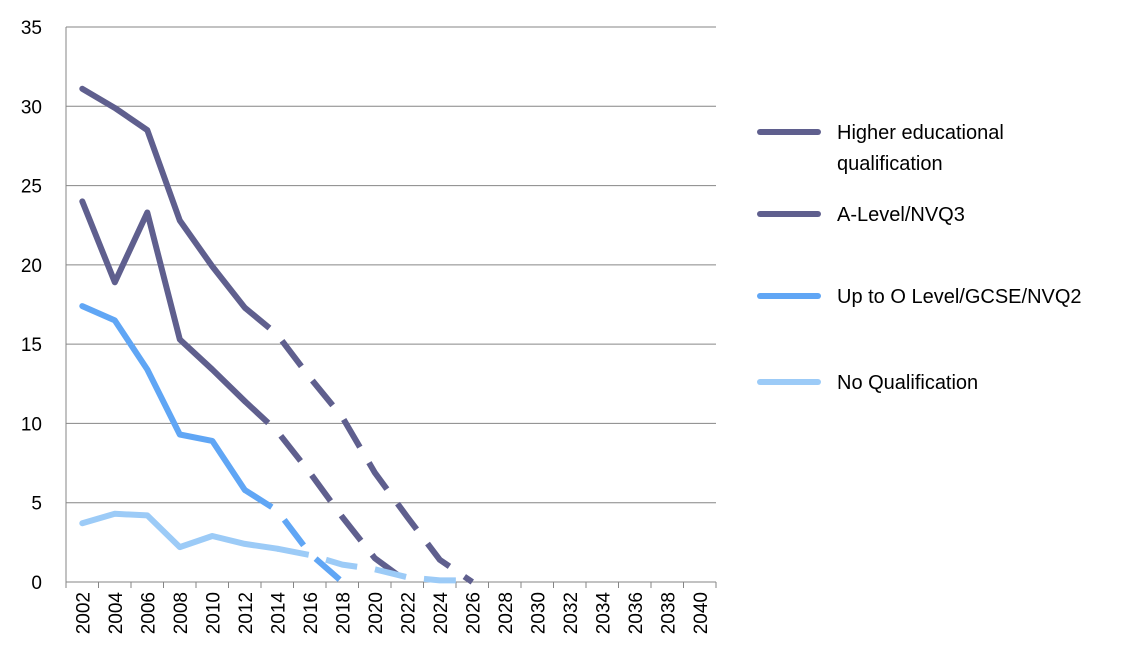 This screenshot has height=653, width=1124. Describe the element at coordinates (636, 613) in the screenshot. I see `x-tick-label: 2036` at that location.